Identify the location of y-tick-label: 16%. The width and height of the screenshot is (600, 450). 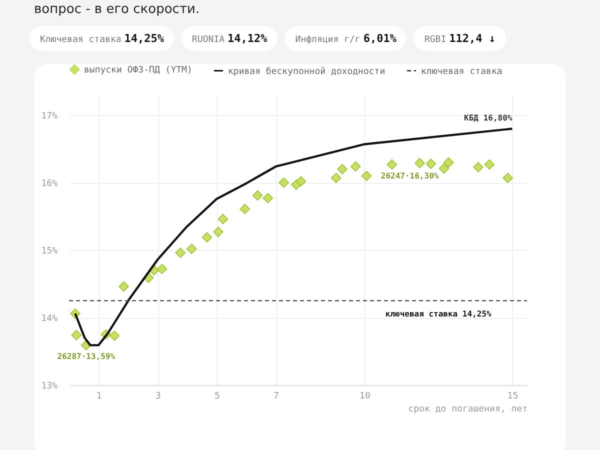
(49, 184).